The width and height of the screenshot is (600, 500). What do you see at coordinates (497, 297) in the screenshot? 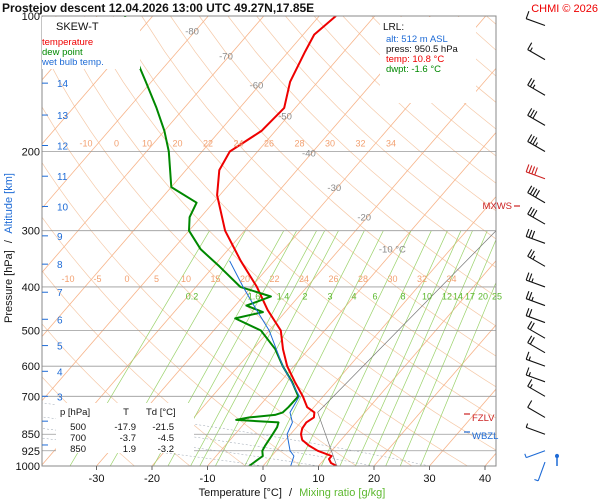
I see `mixing-ratio-label: 25` at bounding box center [497, 297].